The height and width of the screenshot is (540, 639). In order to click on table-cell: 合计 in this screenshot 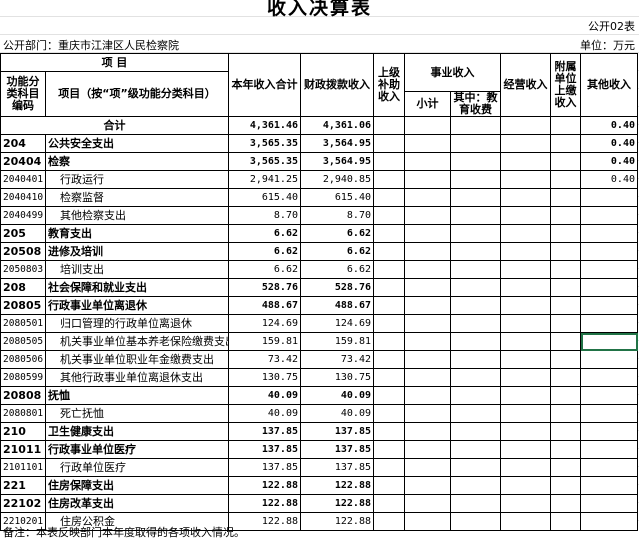, I will do `click(114, 125)`.